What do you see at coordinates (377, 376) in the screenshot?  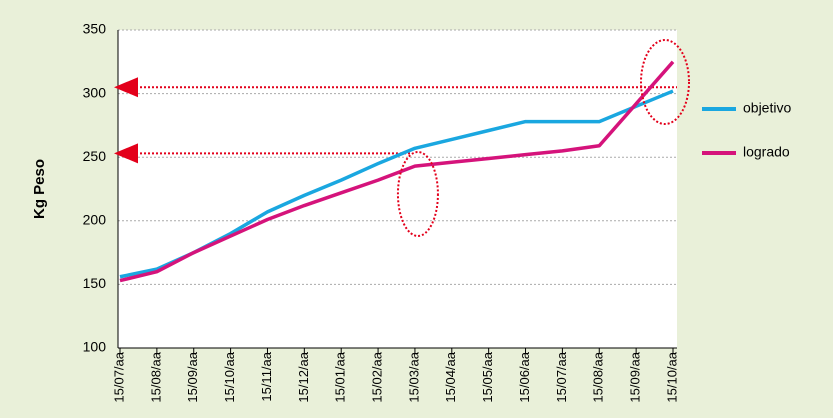 I see `x-tick-label: 15/02/aa` at bounding box center [377, 376].